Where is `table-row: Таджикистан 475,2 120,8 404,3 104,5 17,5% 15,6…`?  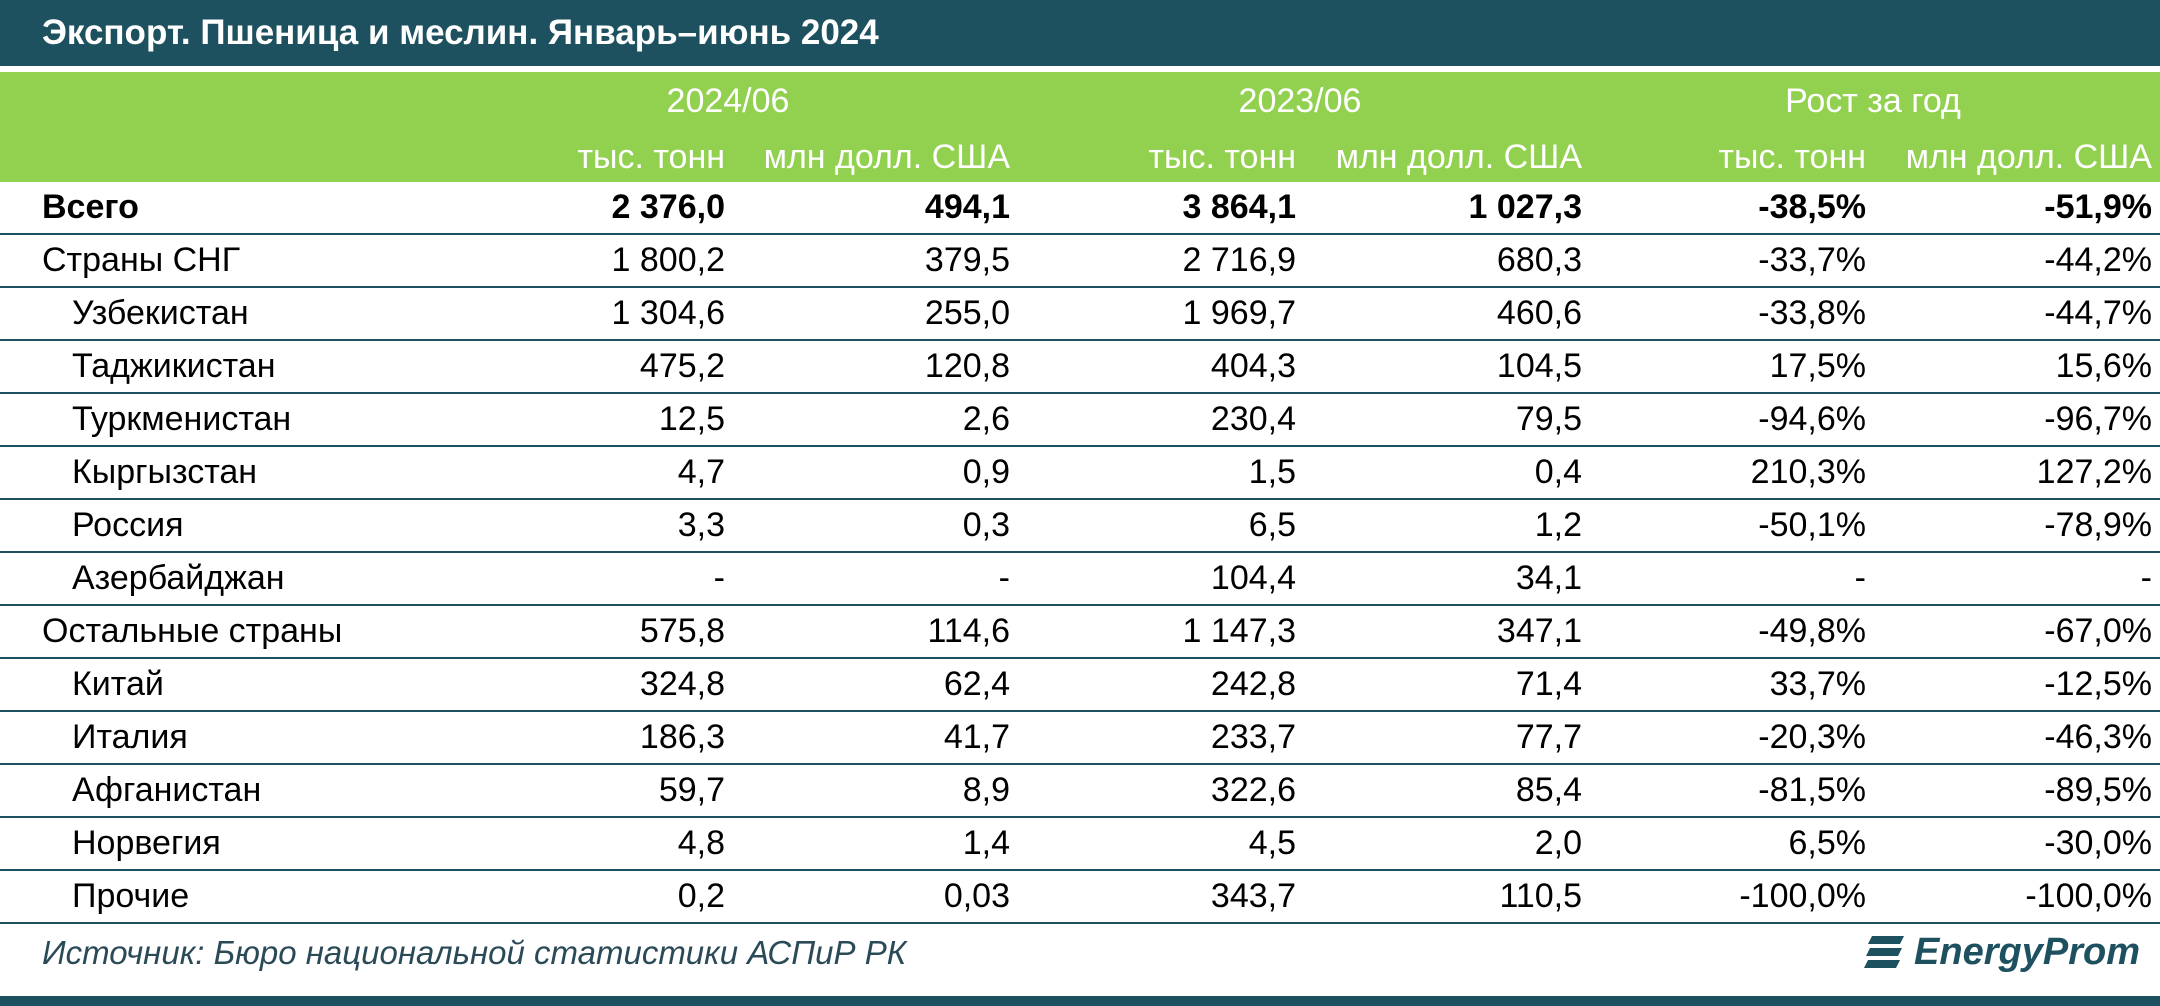 table-row: Таджикистан 475,2 120,8 404,3 104,5 17,5% 15,6… is located at coordinates (1080, 367).